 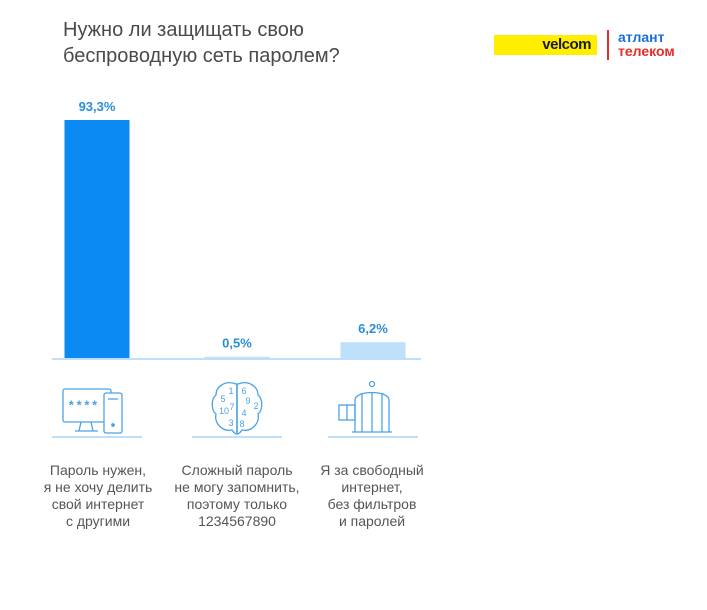 What do you see at coordinates (237, 470) in the screenshot?
I see `category-2-line-1: Сложный пароль` at bounding box center [237, 470].